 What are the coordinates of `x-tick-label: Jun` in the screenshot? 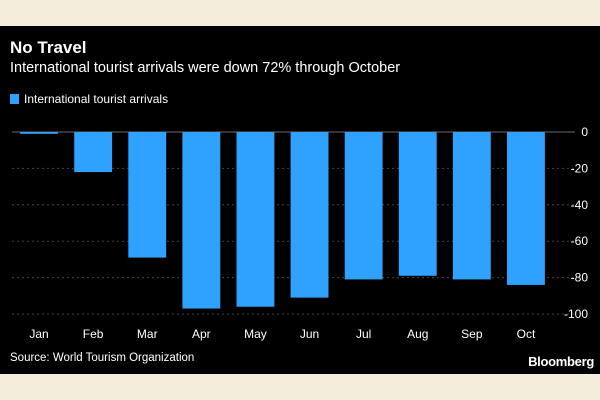 It's located at (309, 334).